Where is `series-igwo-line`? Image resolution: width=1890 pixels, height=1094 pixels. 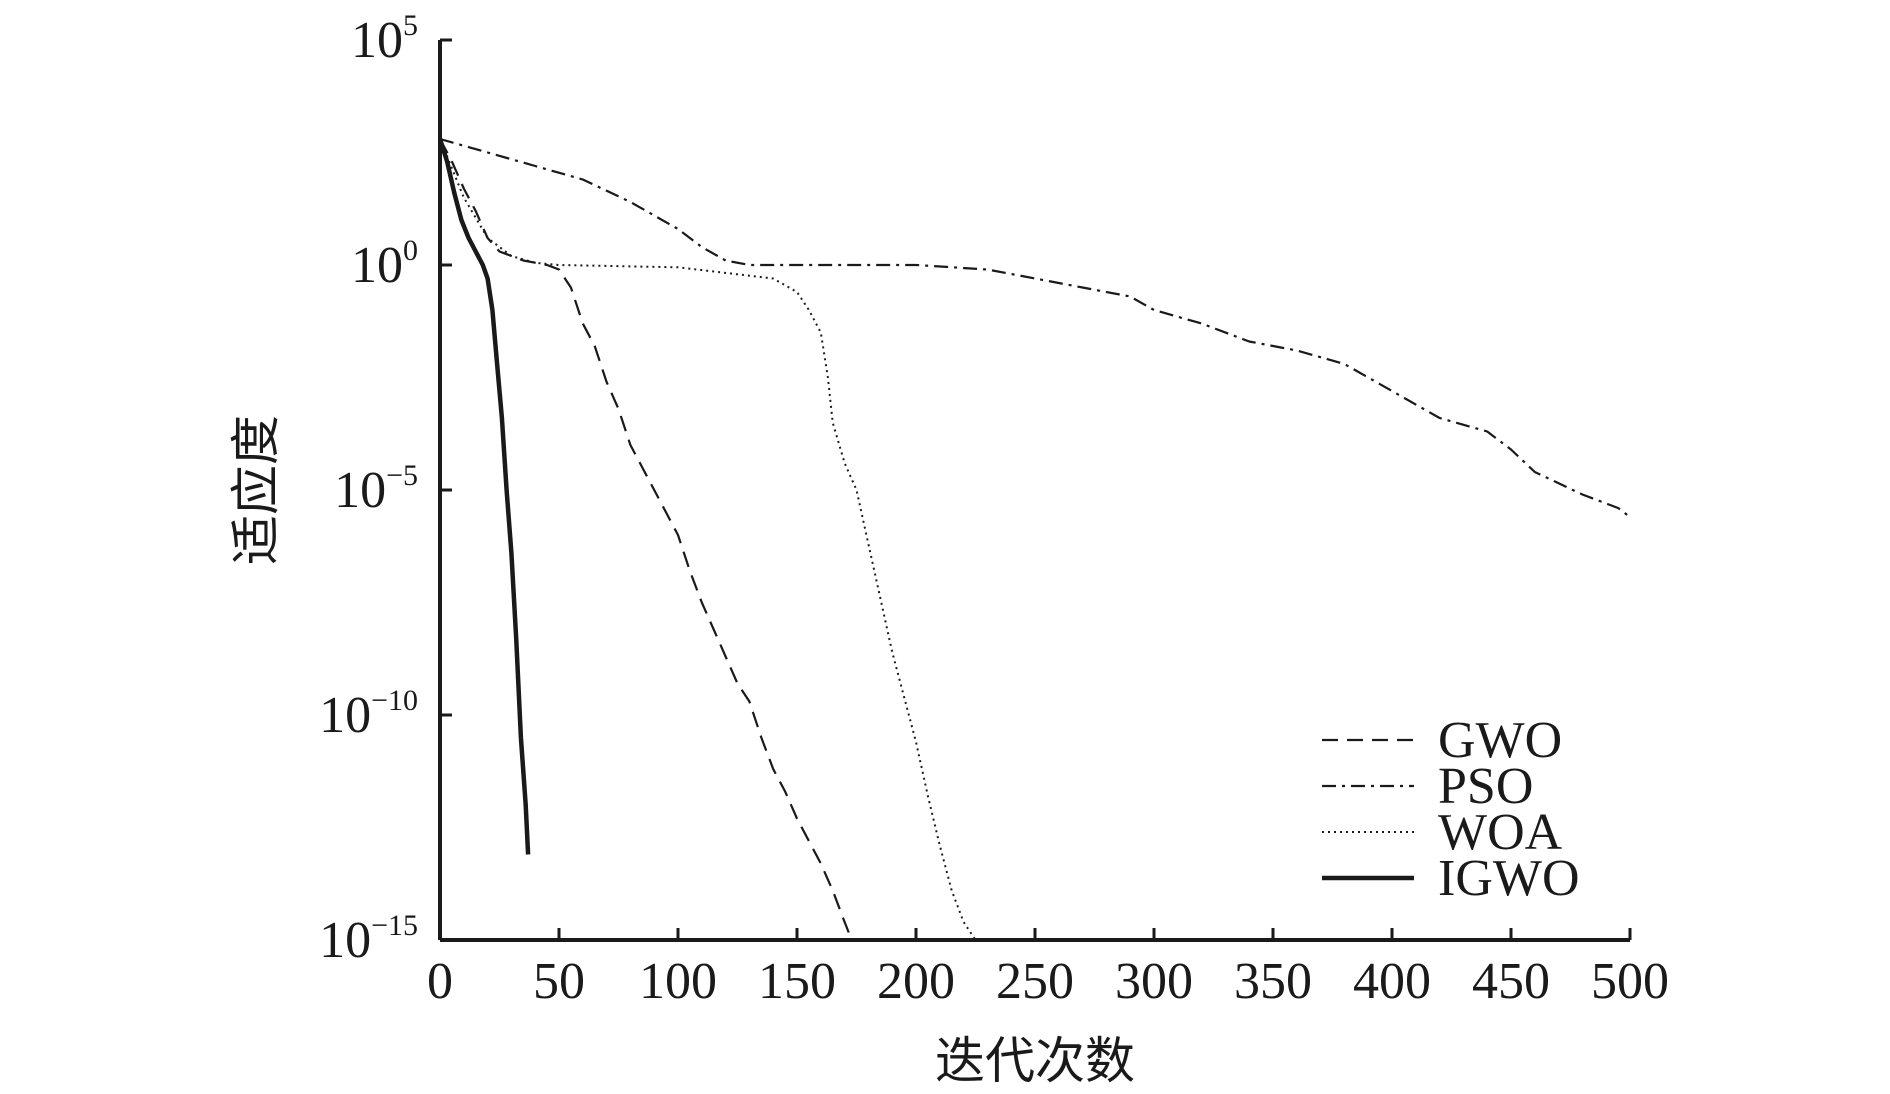 series-igwo-line is located at coordinates (484, 496).